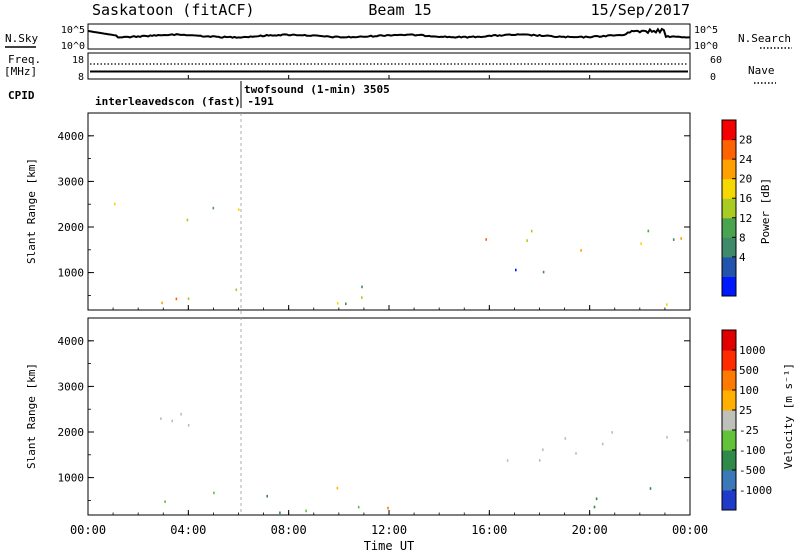 The height and width of the screenshot is (558, 800). What do you see at coordinates (761, 70) in the screenshot?
I see `nave-label: Nave` at bounding box center [761, 70].